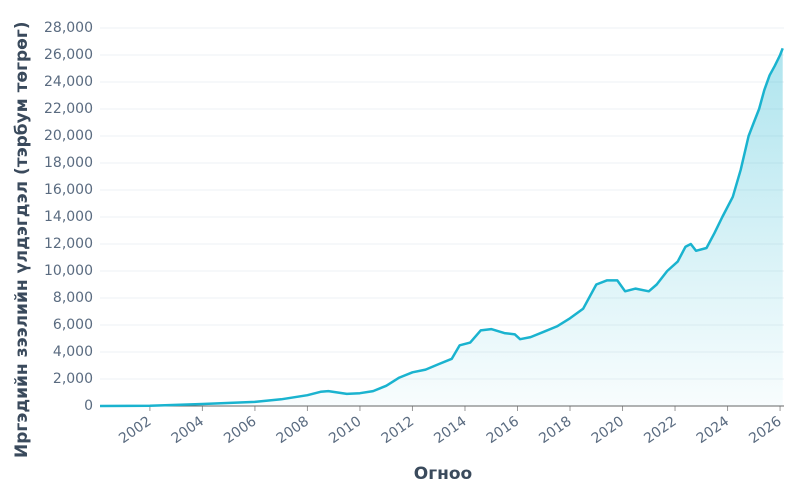 The width and height of the screenshot is (800, 500). I want to click on x-tick-label: 2016, so click(503, 430).